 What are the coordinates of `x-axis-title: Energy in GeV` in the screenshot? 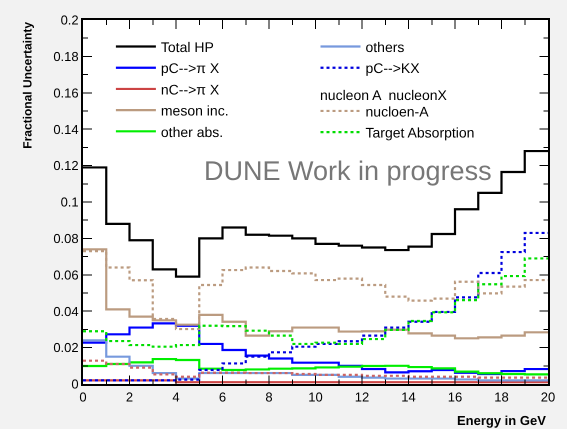 It's located at (501, 420).